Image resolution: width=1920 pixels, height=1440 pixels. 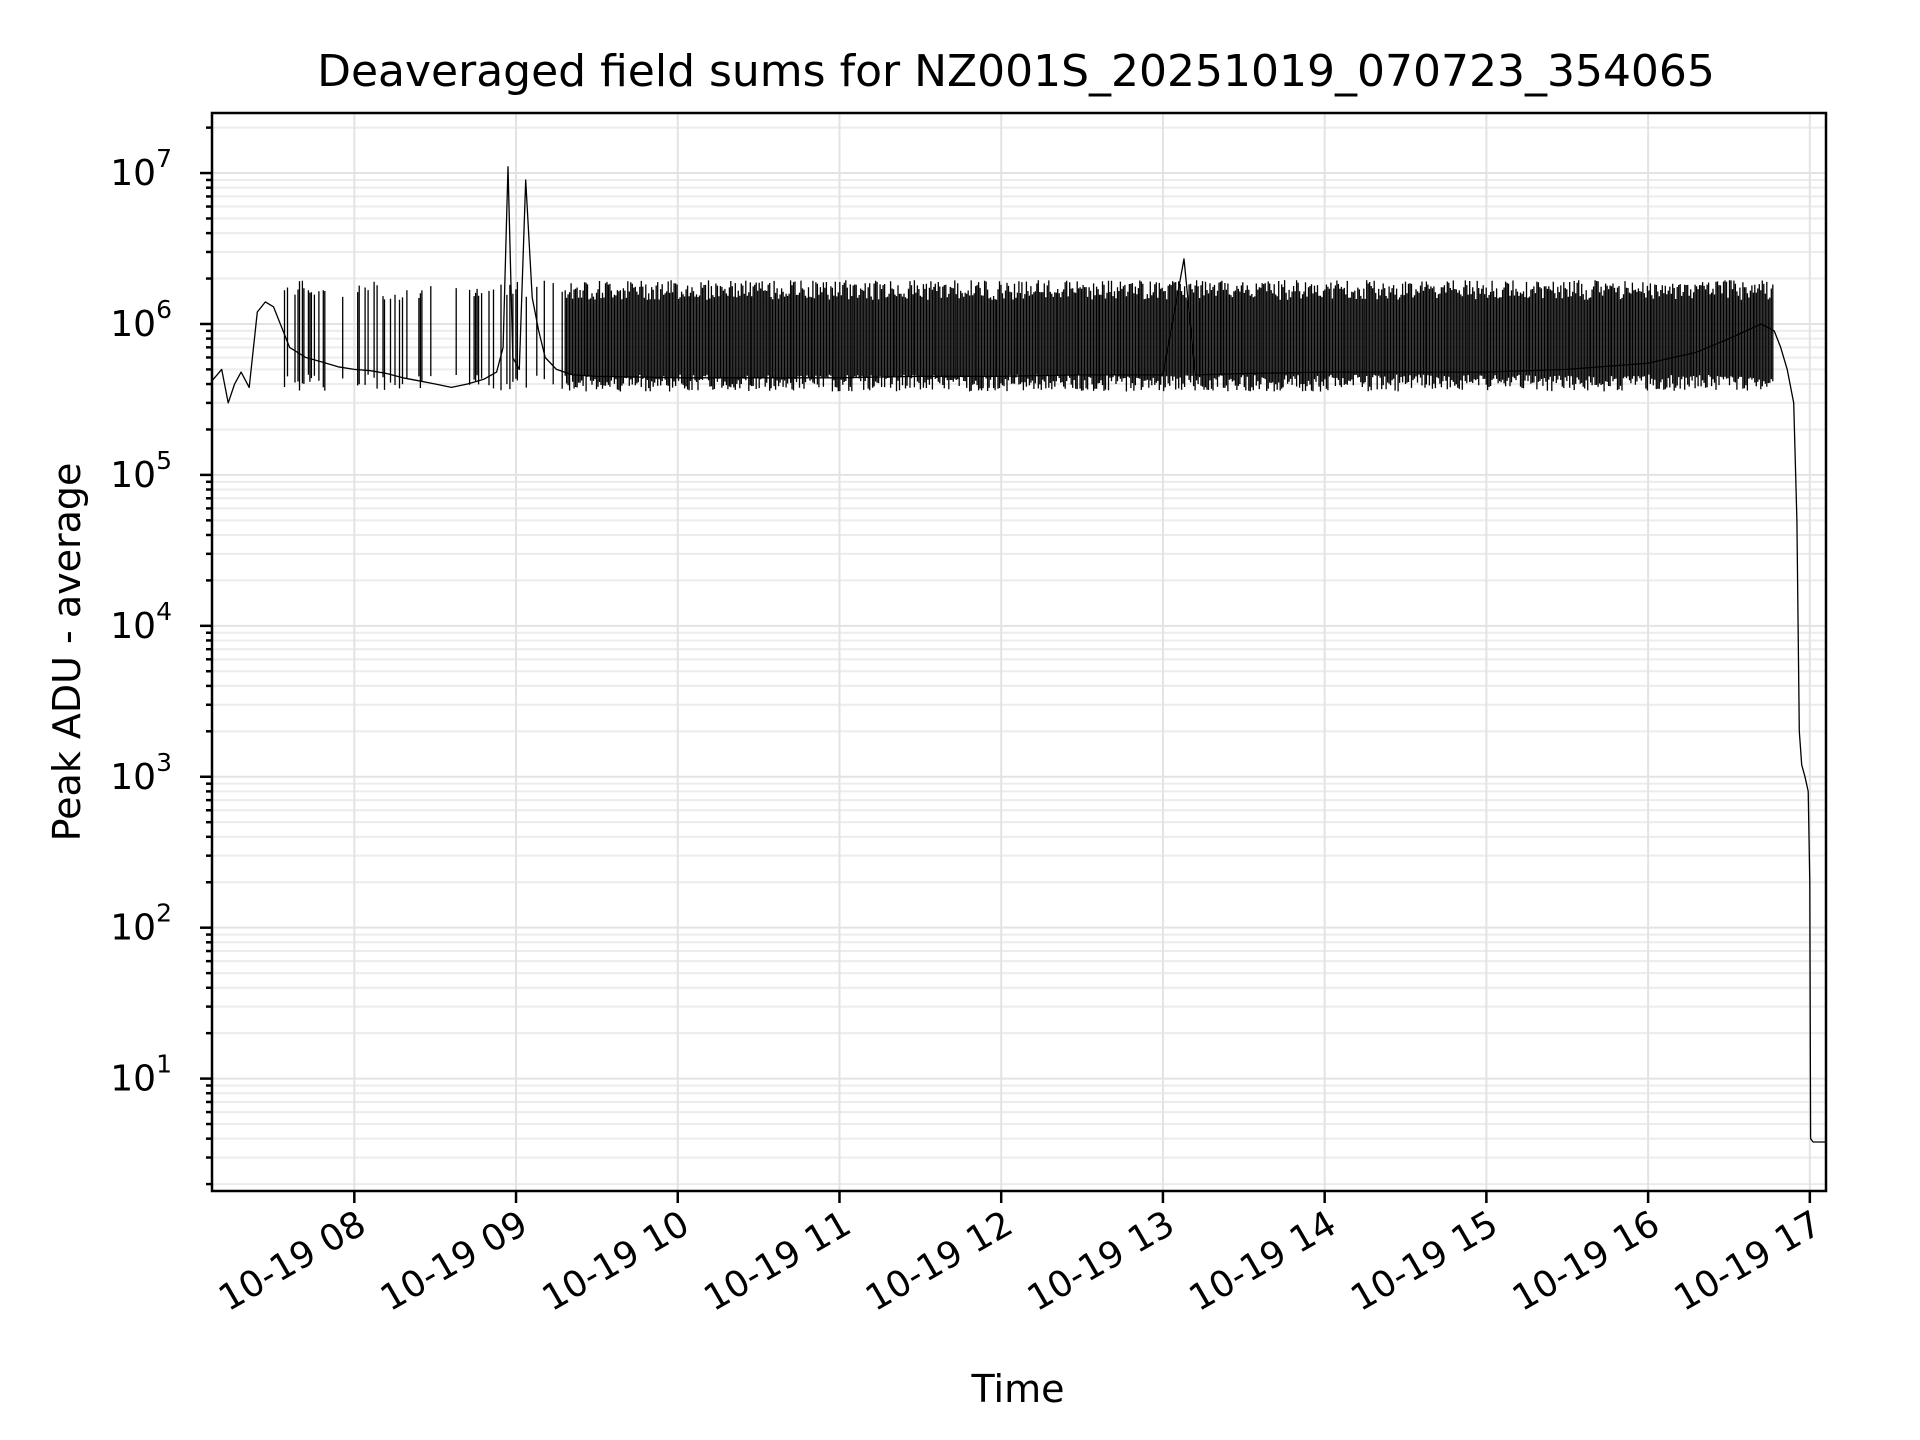 What do you see at coordinates (141, 320) in the screenshot?
I see `y-tick-label: 10⁶` at bounding box center [141, 320].